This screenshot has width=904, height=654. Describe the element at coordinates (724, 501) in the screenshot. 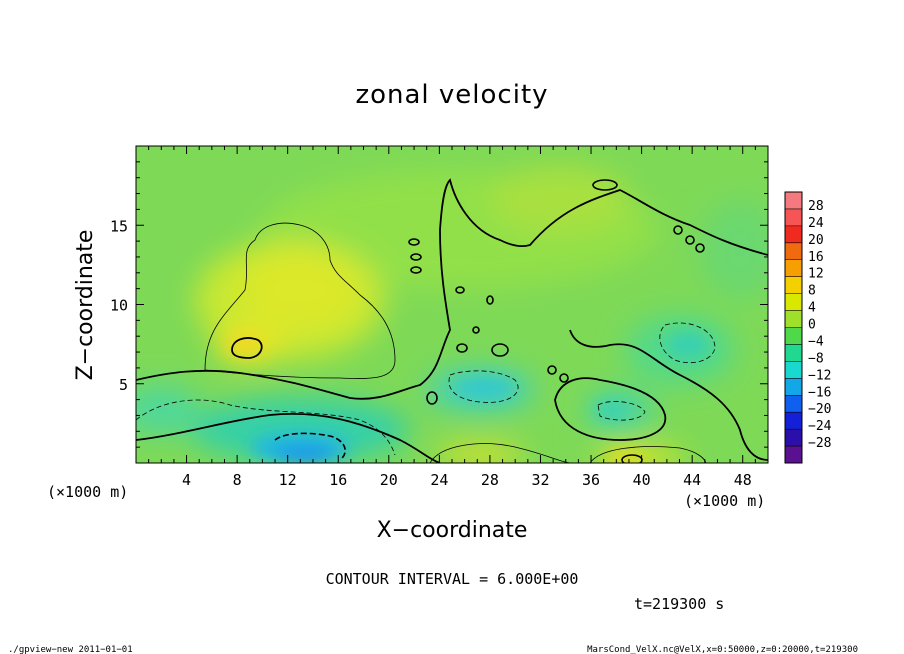

I see `x-unit-label-right: (×1000 m)` at that location.